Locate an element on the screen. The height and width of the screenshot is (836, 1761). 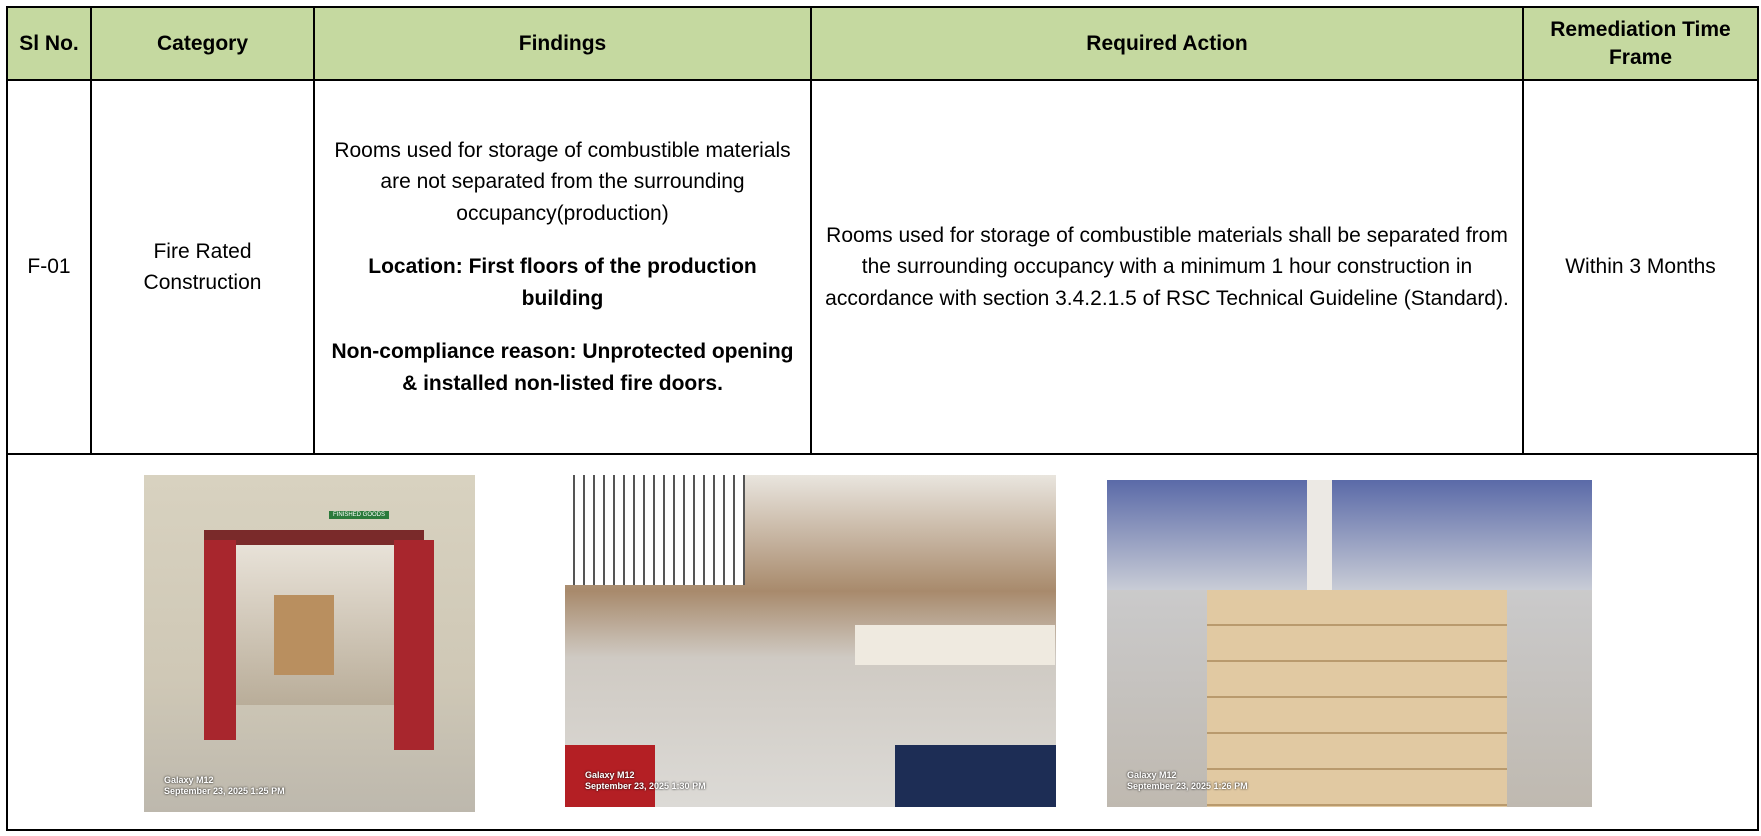
ceiling is located at coordinates (1349, 535).